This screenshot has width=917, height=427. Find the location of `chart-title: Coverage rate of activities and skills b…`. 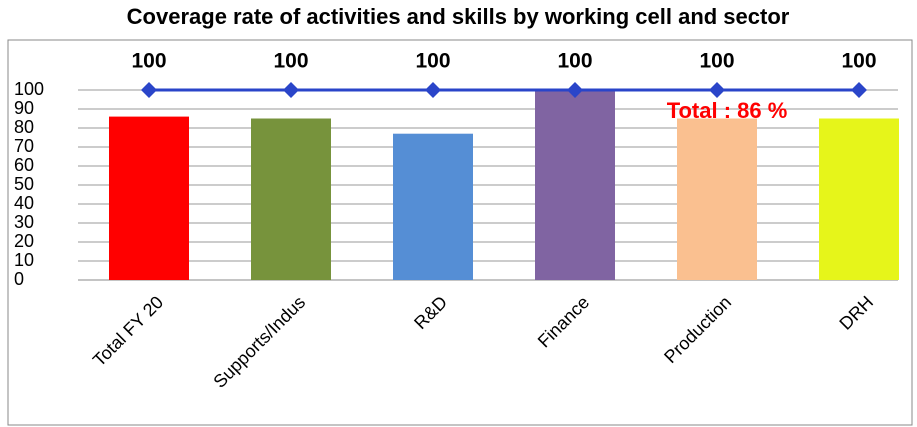

chart-title: Coverage rate of activities and skills b… is located at coordinates (458, 16).